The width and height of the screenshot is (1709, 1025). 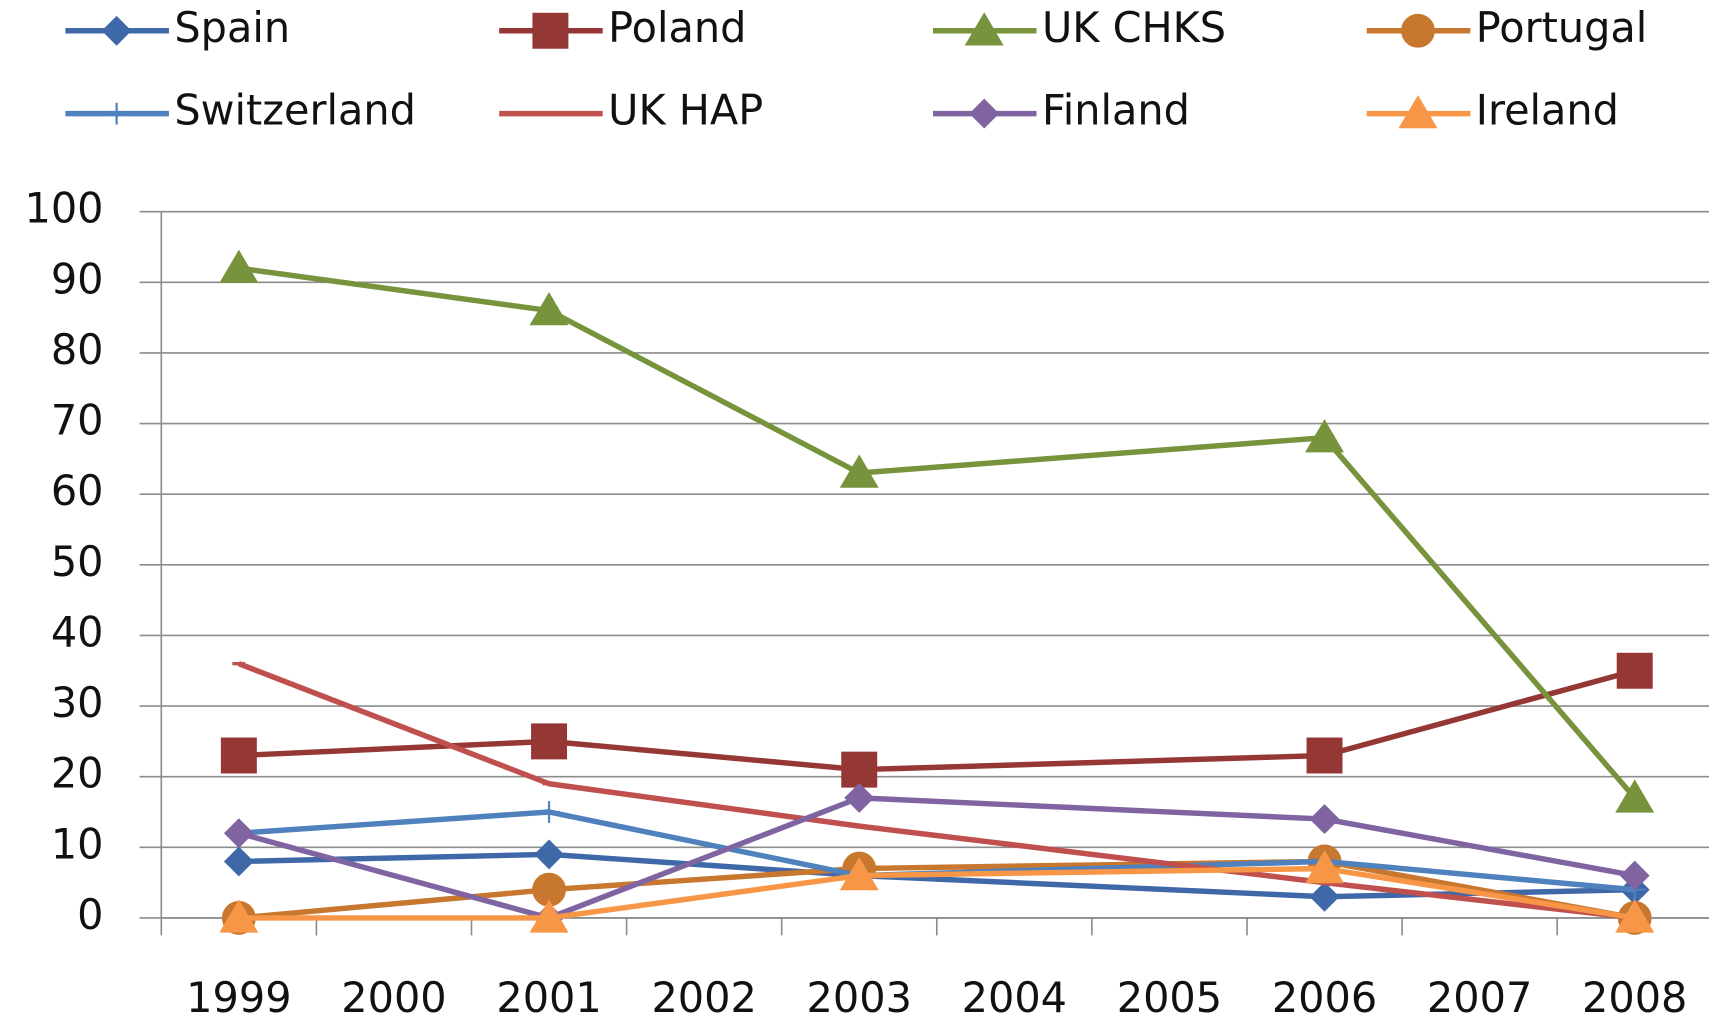 I want to click on legend-entry: UK HAP, so click(x=631, y=111).